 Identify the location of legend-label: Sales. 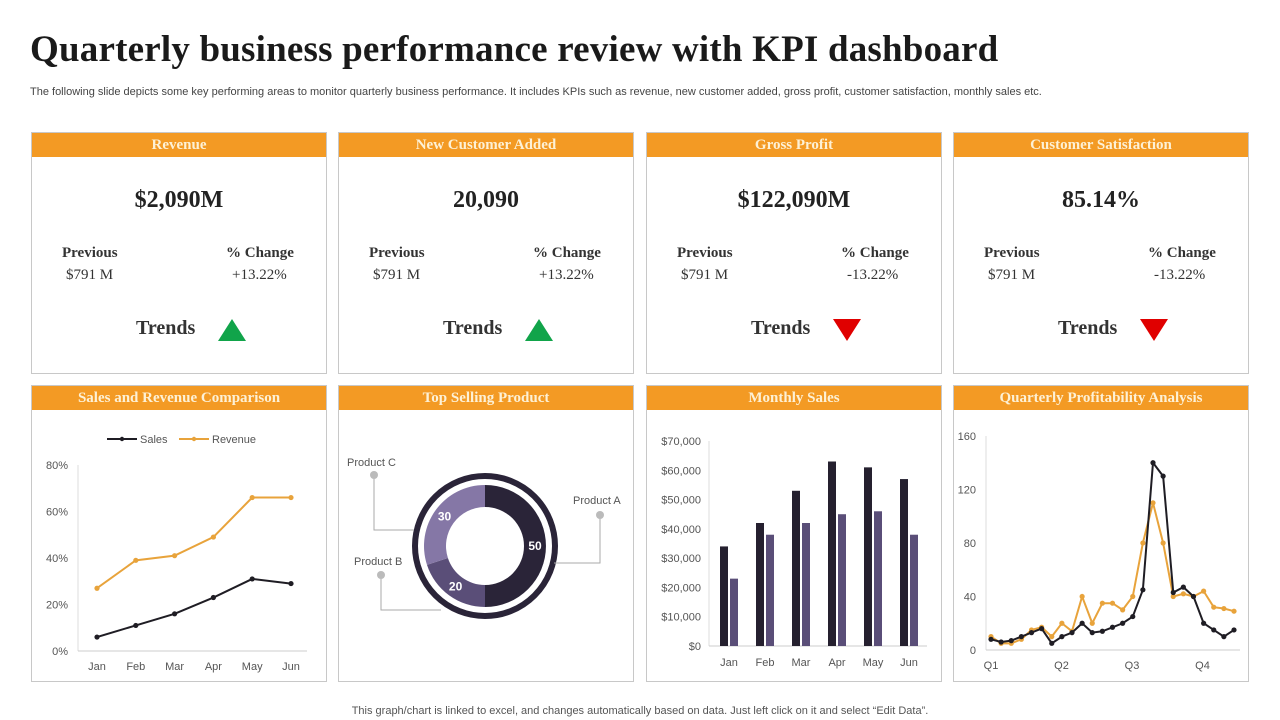
(154, 440).